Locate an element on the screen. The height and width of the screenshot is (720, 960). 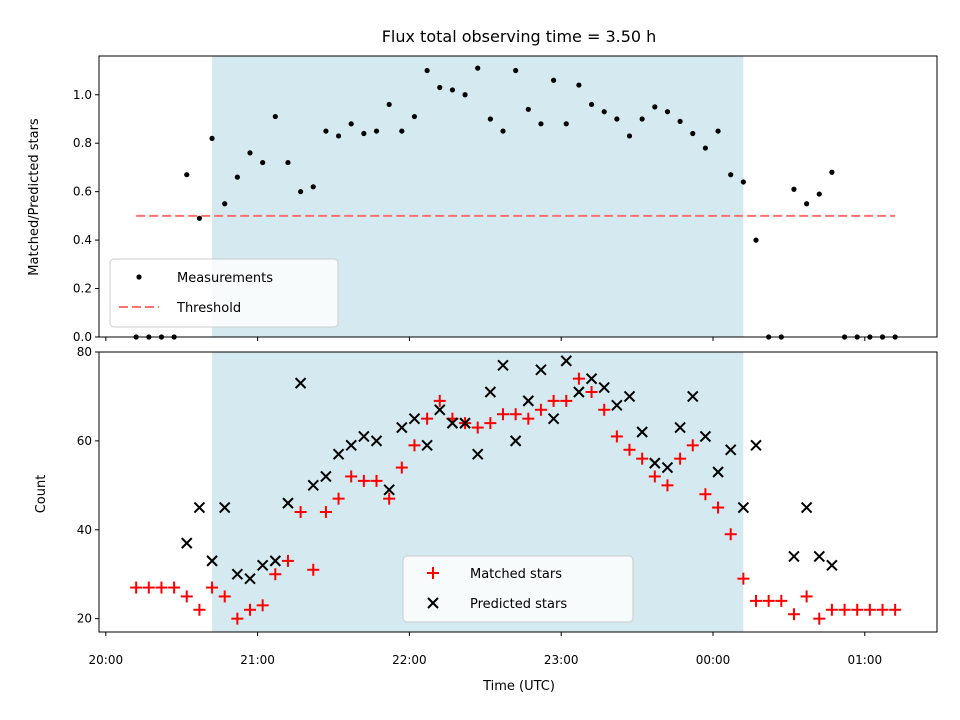
xtick-label: 01:00 is located at coordinates (865, 660).